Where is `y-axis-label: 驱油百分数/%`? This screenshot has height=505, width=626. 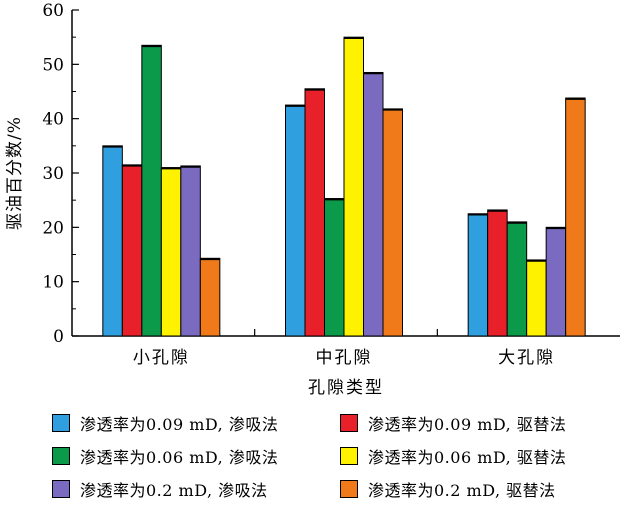 y-axis-label: 驱油百分数/% is located at coordinates (15, 173).